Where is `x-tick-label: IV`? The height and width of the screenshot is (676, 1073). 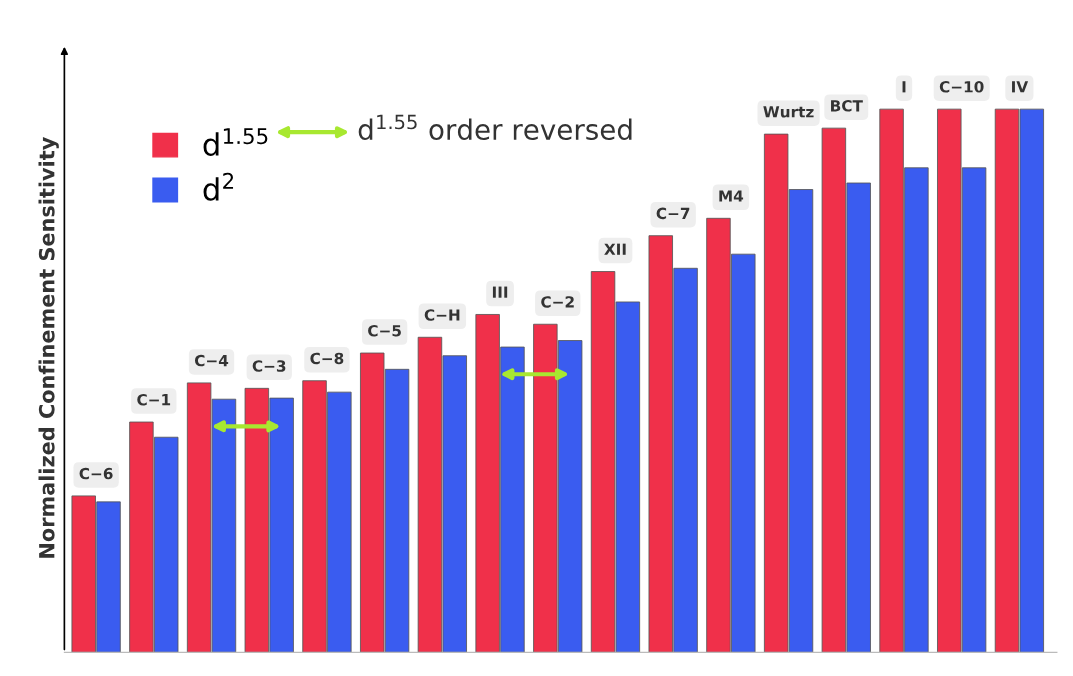 x-tick-label: IV is located at coordinates (1020, 87).